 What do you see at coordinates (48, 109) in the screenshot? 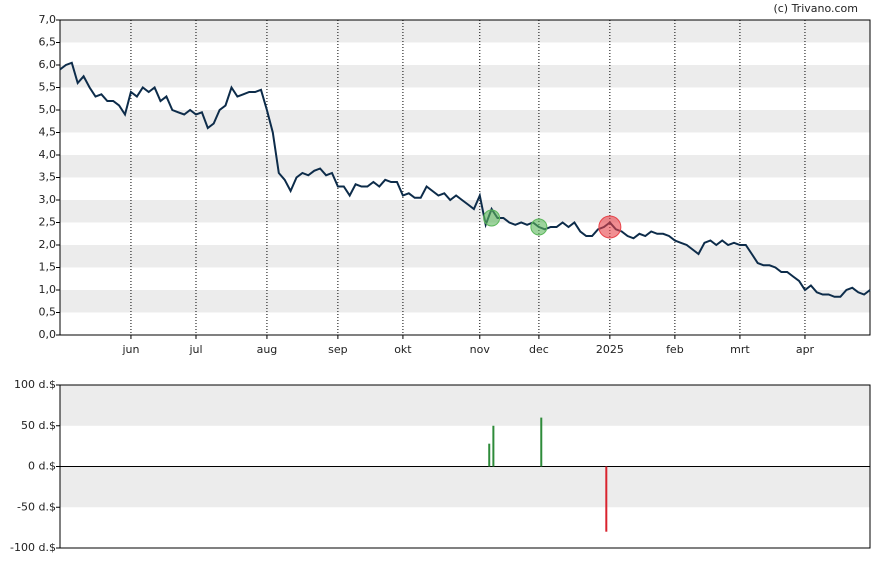
I see `y-tick-label: 5,0` at bounding box center [48, 109].